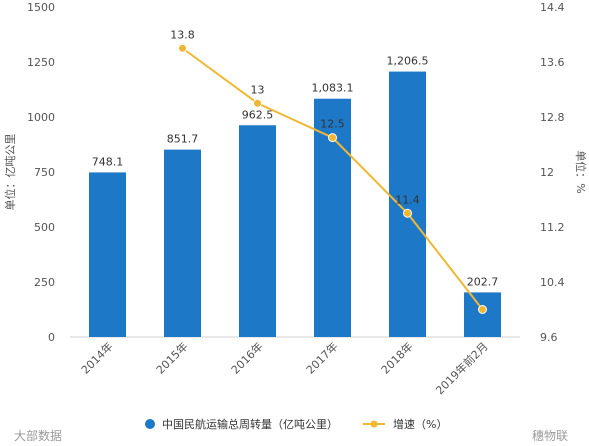 This screenshot has height=446, width=589. Describe the element at coordinates (284, 368) in the screenshot. I see `x-axis-ticks: 2014年 2015年 2016年 2017年 2018年 2019年前2月` at that location.